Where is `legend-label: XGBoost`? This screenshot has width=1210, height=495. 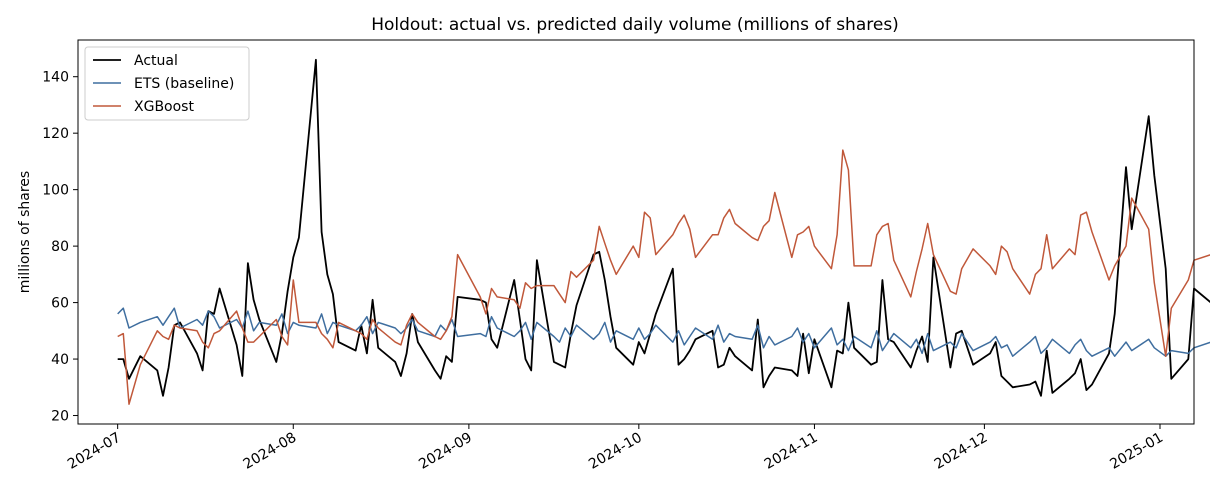
legend-label: XGBoost is located at coordinates (164, 107).